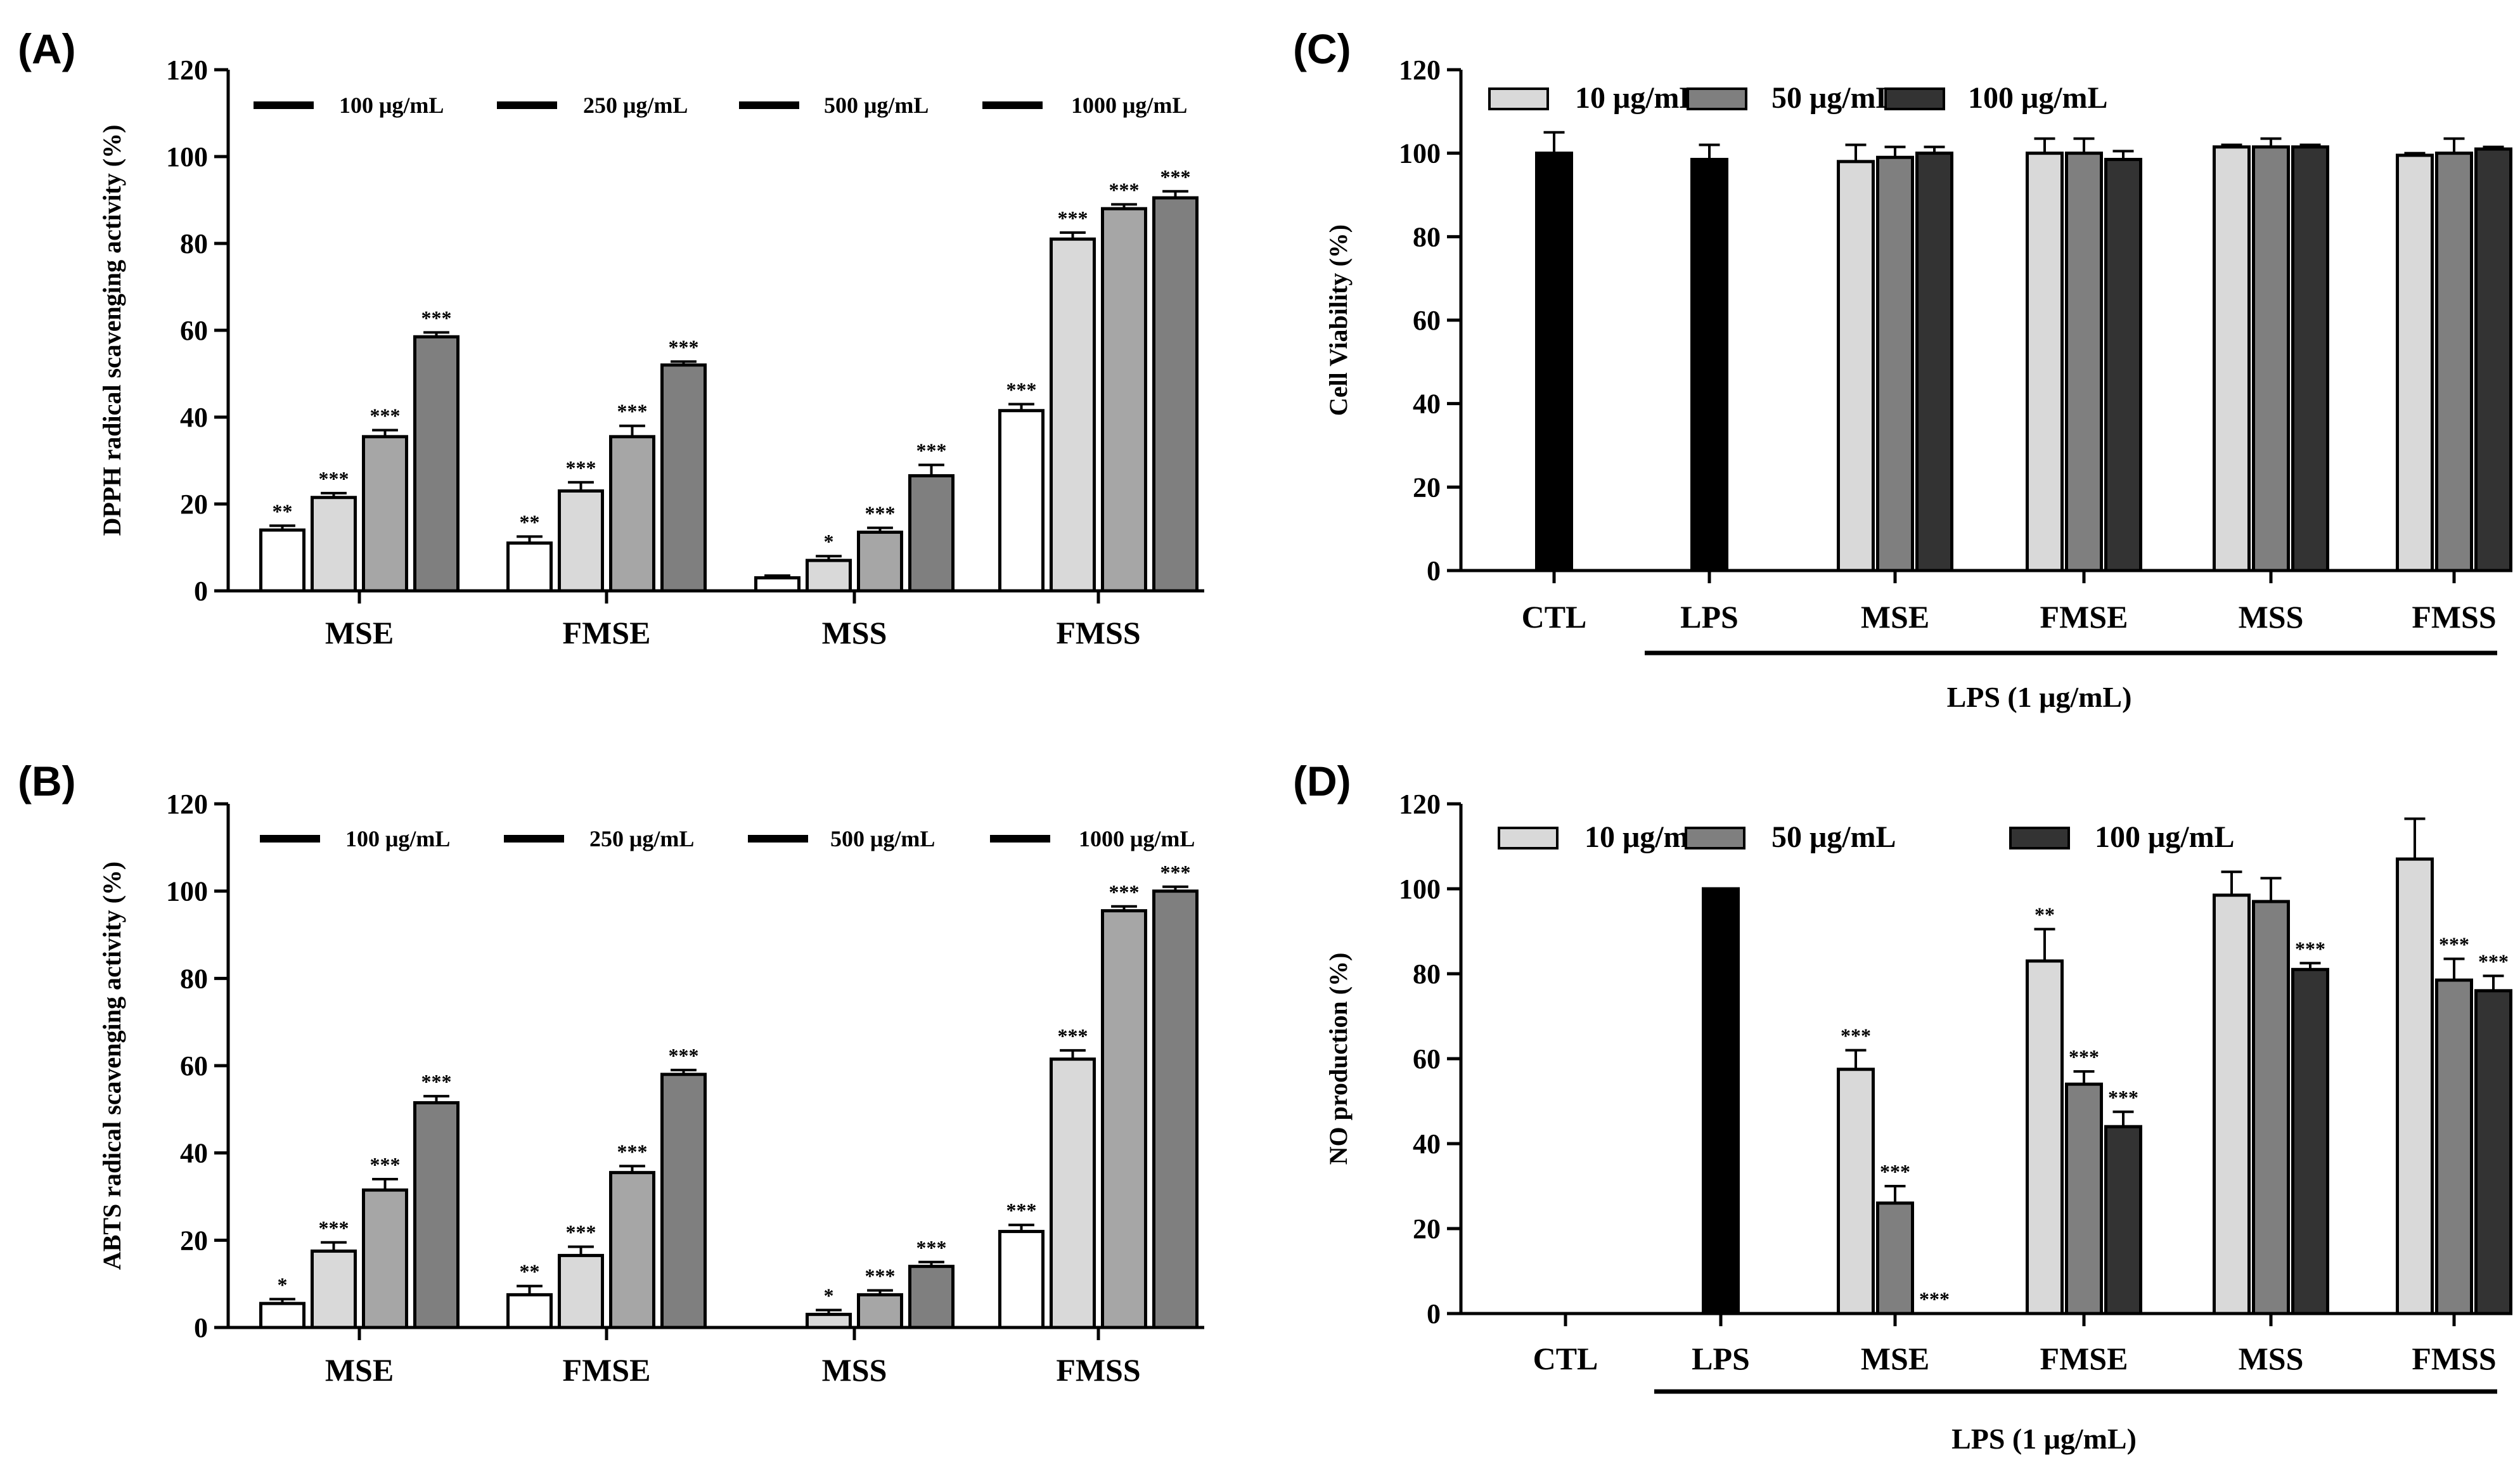  What do you see at coordinates (194, 243) in the screenshot?
I see `y-tick-label: 80` at bounding box center [194, 243].